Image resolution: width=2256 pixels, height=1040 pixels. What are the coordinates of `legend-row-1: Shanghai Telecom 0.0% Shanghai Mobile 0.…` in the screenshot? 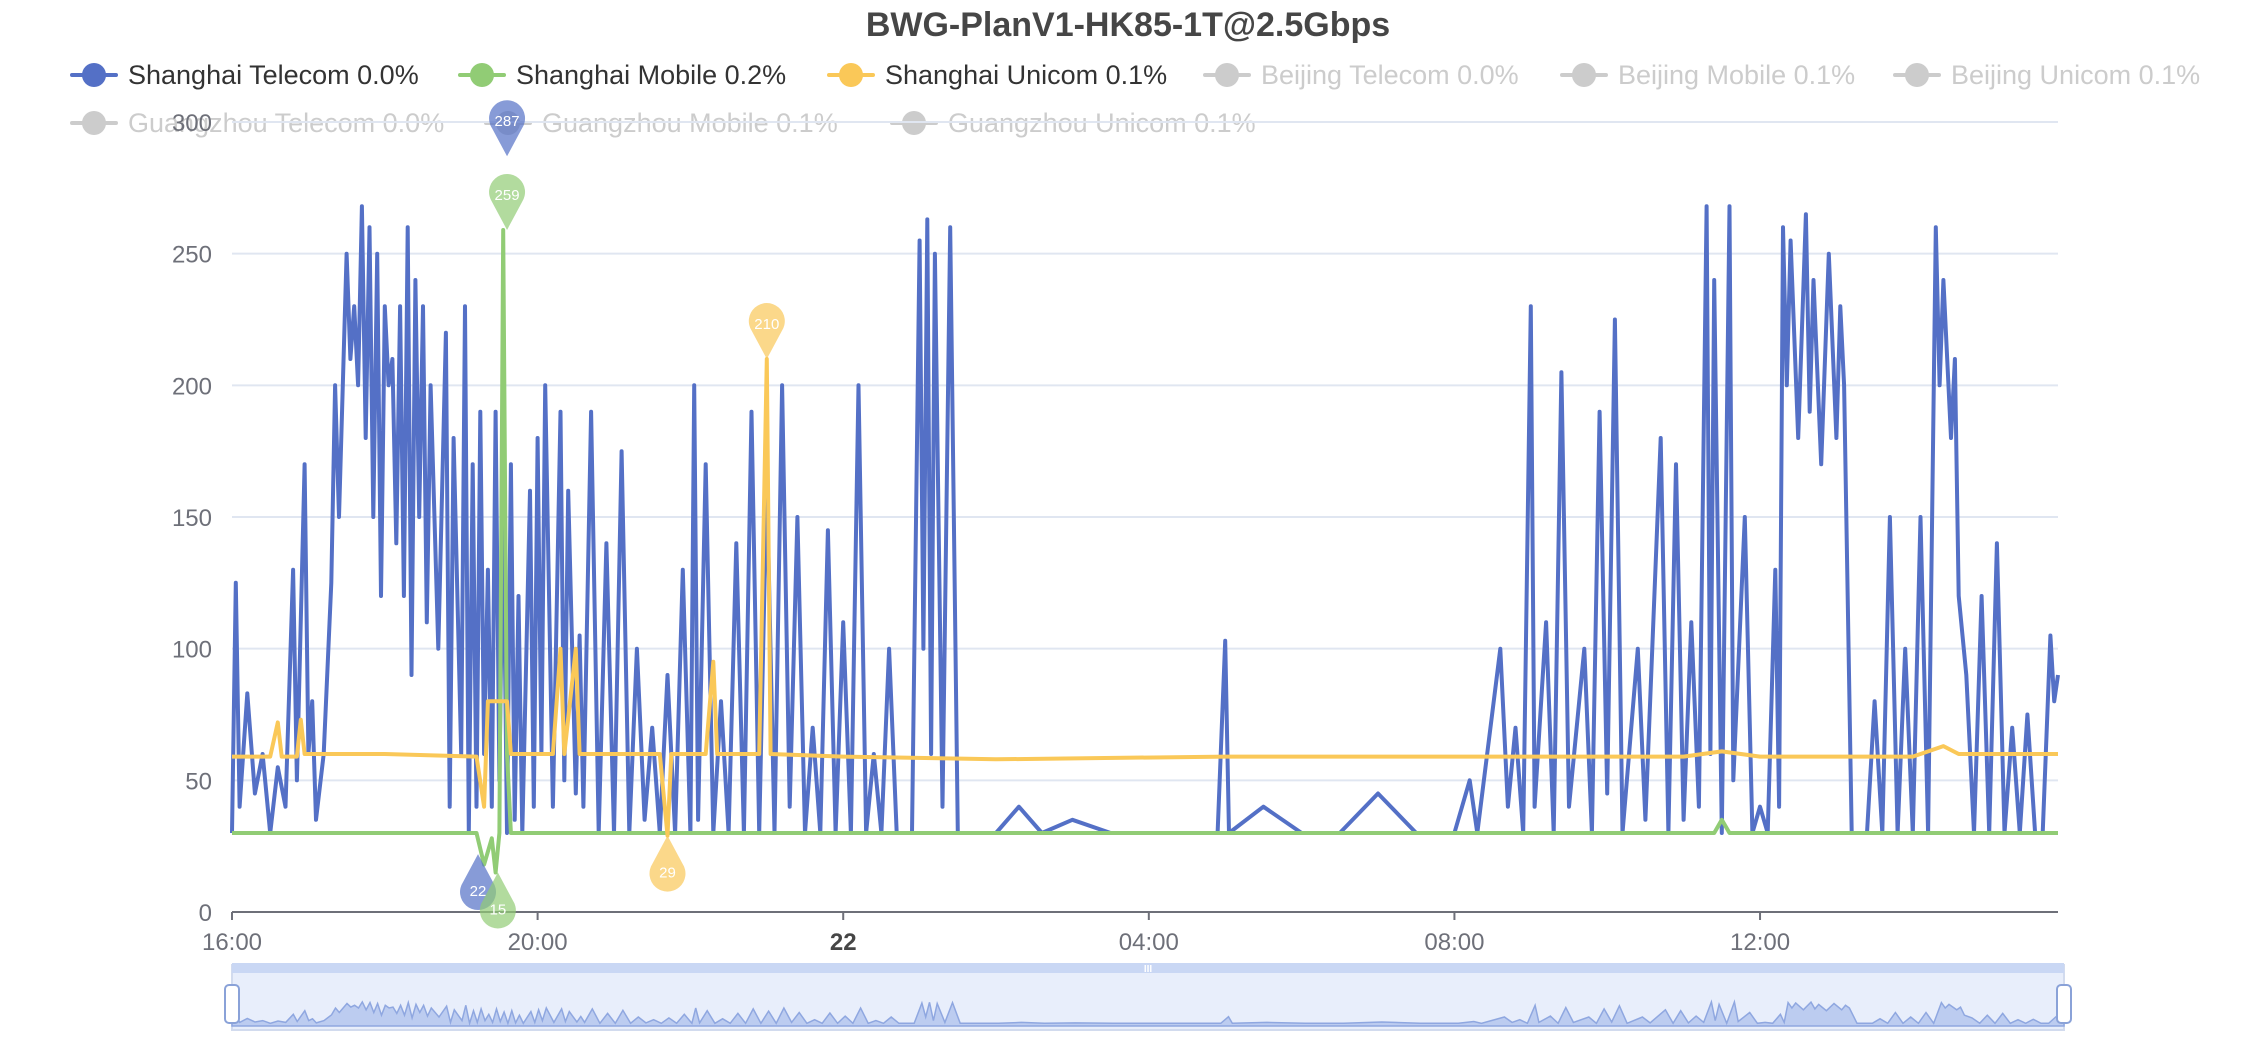 It's located at (1145, 79).